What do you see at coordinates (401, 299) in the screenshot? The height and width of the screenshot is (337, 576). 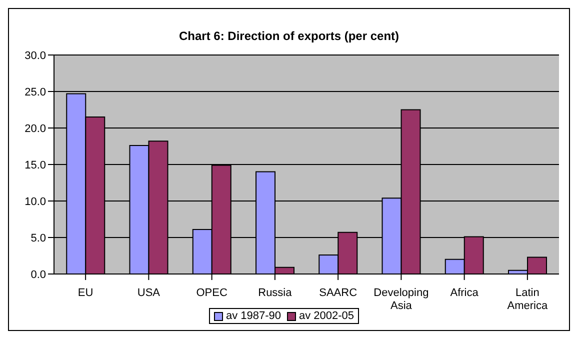 I see `x-tick-label: Developing Asia` at bounding box center [401, 299].